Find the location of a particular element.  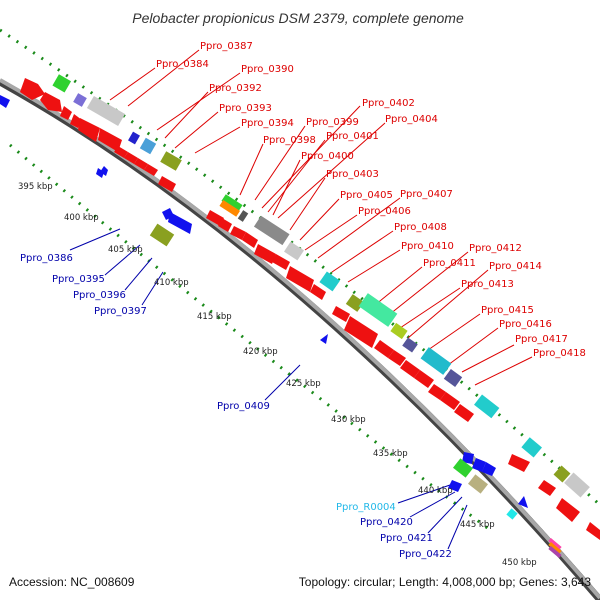

gene-label: Ppro_0417 is located at coordinates (541, 339).